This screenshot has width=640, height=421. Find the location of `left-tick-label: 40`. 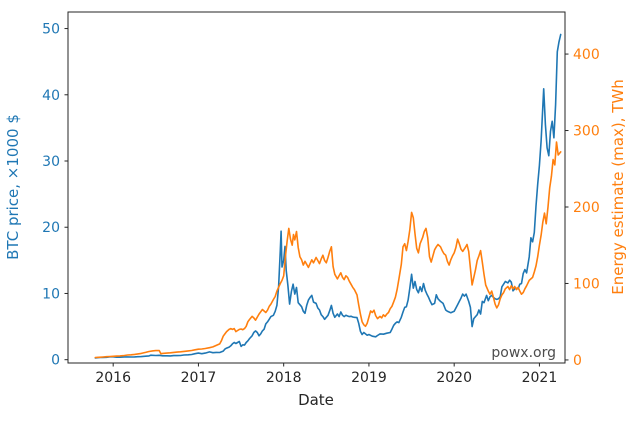

left-tick-label: 40 is located at coordinates (51, 96).